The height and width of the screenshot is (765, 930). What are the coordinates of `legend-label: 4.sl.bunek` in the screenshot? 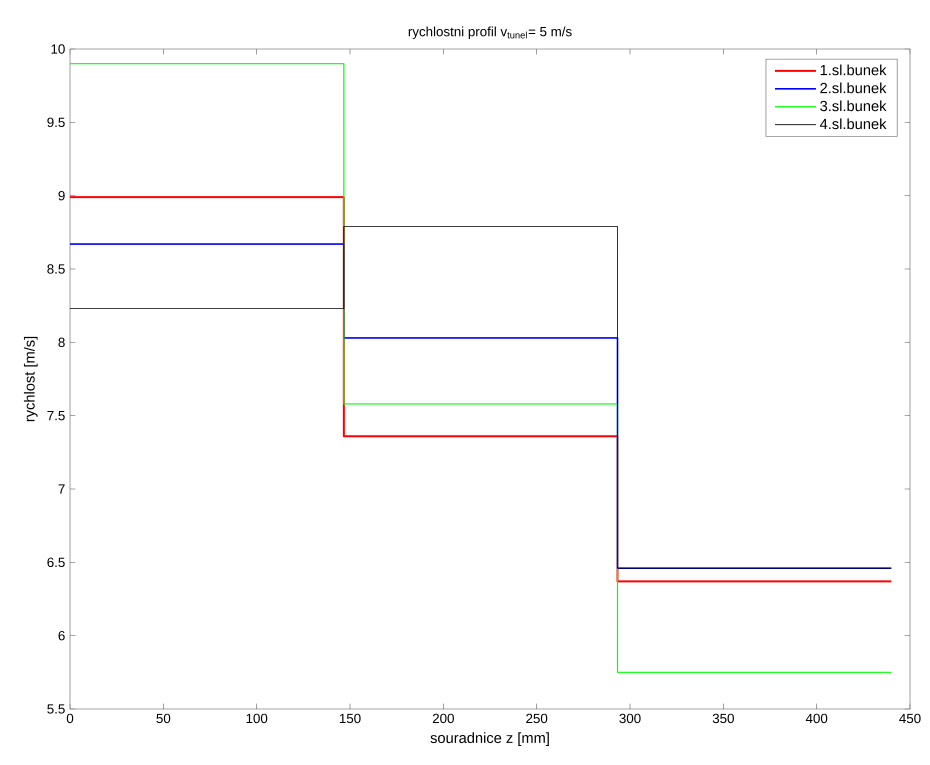 It's located at (853, 124).